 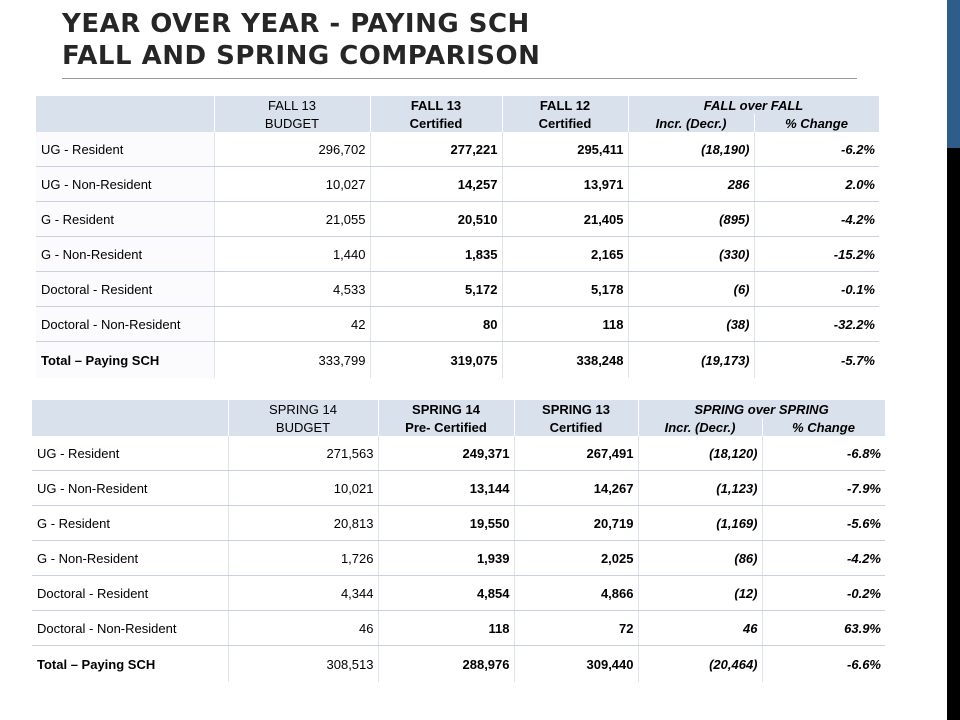 I want to click on table-cell: 277,221, so click(x=436, y=149).